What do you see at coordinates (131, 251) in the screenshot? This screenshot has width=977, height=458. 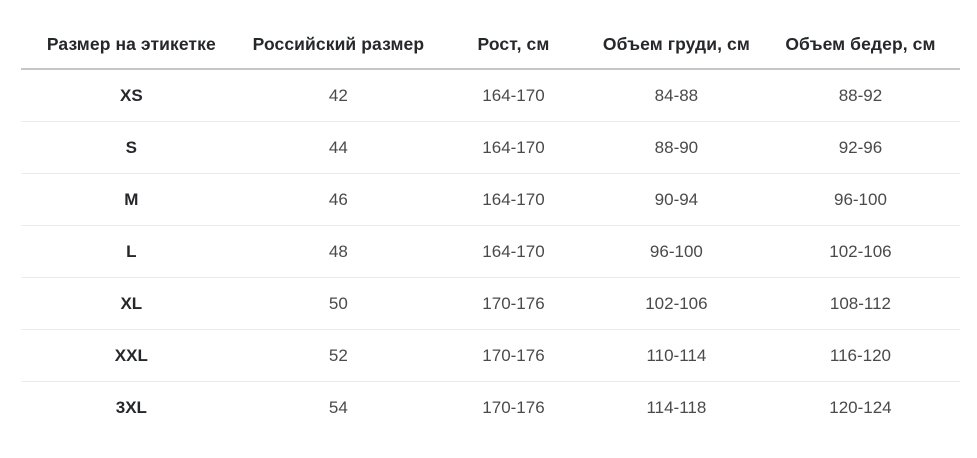 I see `size-label-cell: L` at bounding box center [131, 251].